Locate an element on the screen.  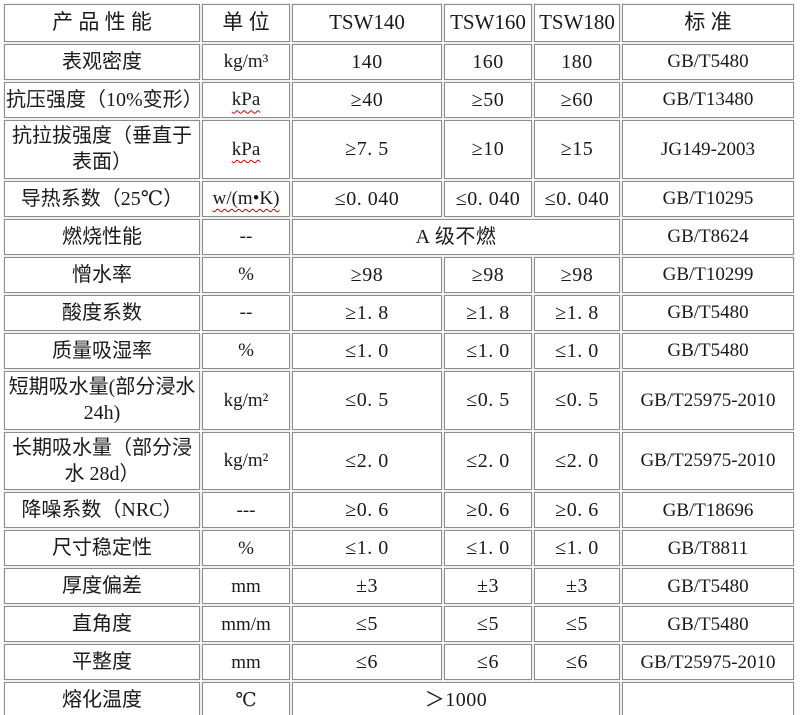
property-cell: 熔化温度 is located at coordinates (102, 698).